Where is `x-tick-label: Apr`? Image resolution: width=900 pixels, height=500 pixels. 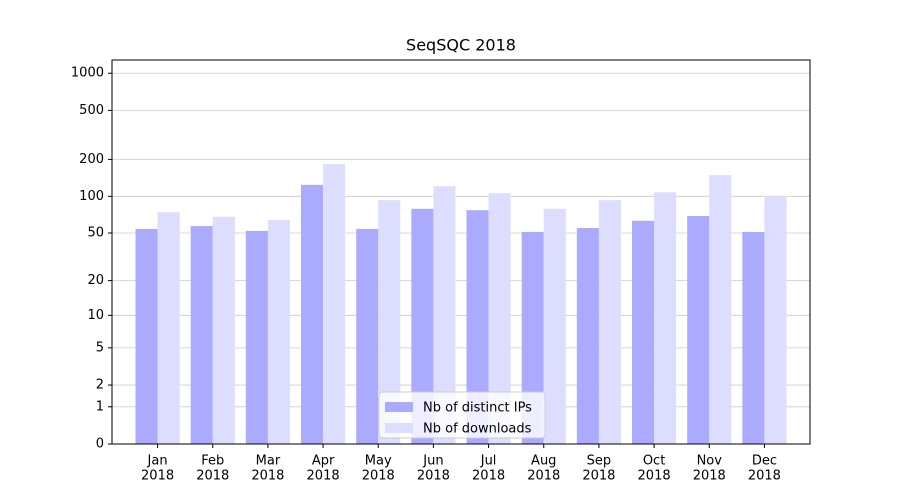 x-tick-label: Apr is located at coordinates (323, 461).